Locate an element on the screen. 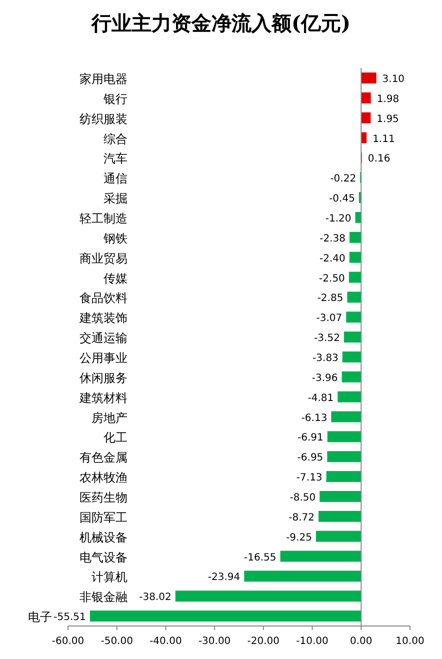 This screenshot has width=442, height=659. data-label: -6.13 is located at coordinates (314, 418).